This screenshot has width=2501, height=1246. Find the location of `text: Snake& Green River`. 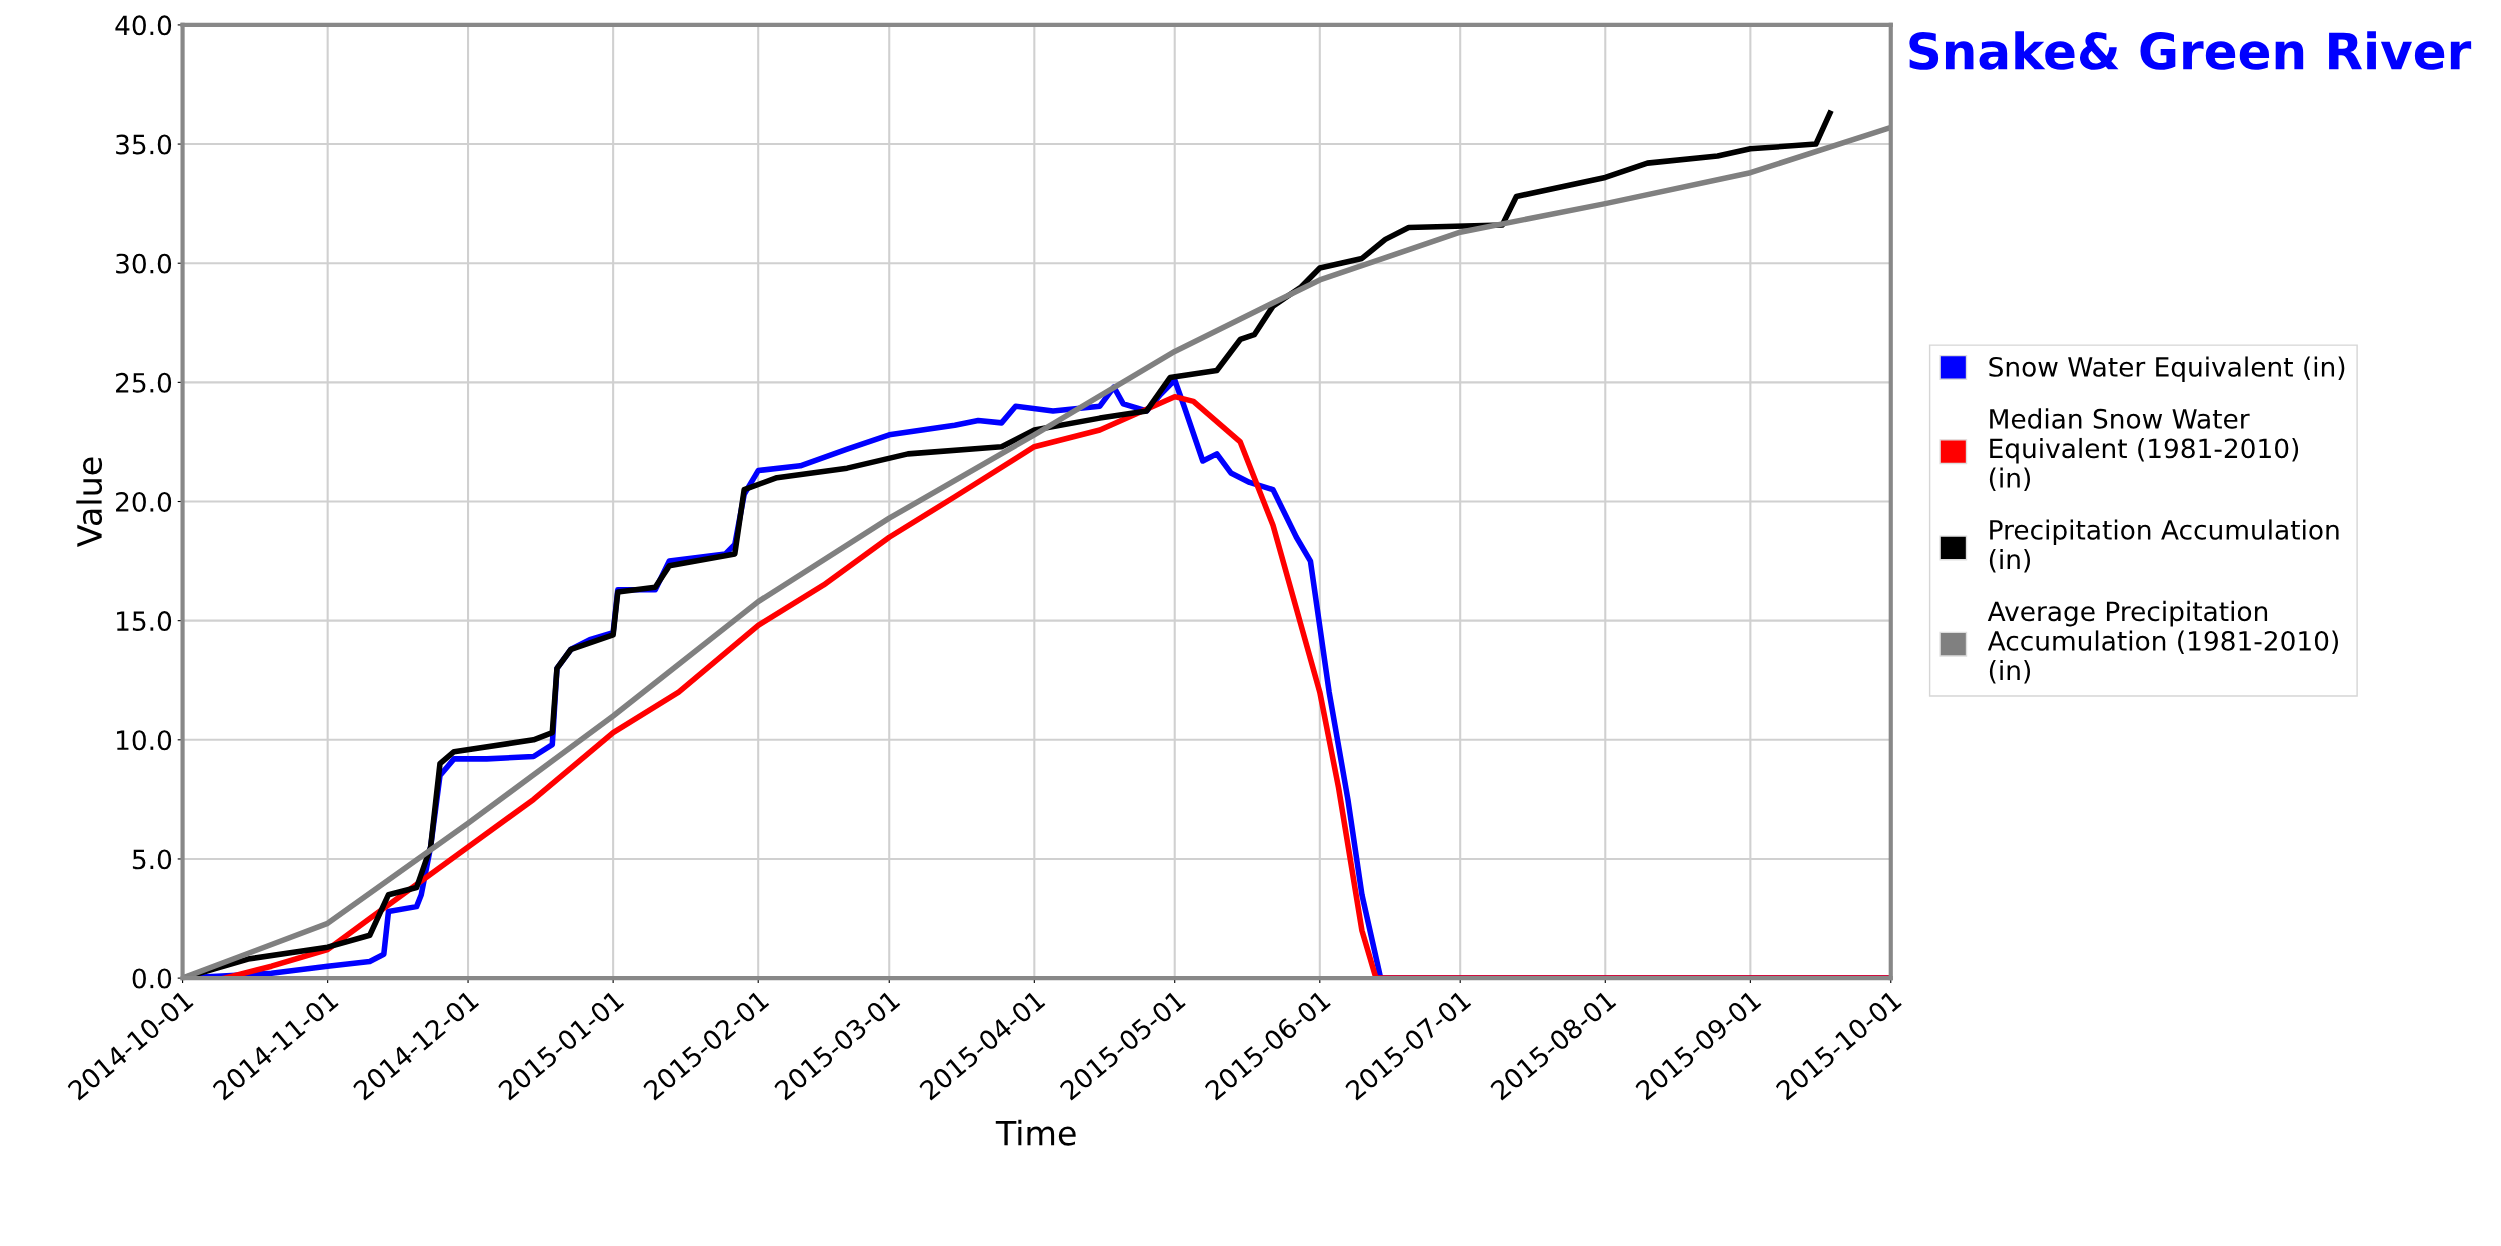

text: Snake& Green River is located at coordinates (2190, 50).